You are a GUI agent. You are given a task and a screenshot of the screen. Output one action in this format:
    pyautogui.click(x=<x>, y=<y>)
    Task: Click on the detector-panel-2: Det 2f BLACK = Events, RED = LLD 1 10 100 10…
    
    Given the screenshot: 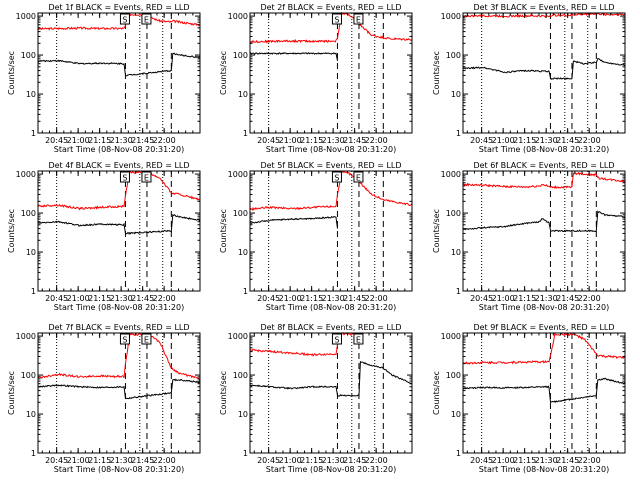 What is the action you would take?
    pyautogui.click(x=316, y=78)
    